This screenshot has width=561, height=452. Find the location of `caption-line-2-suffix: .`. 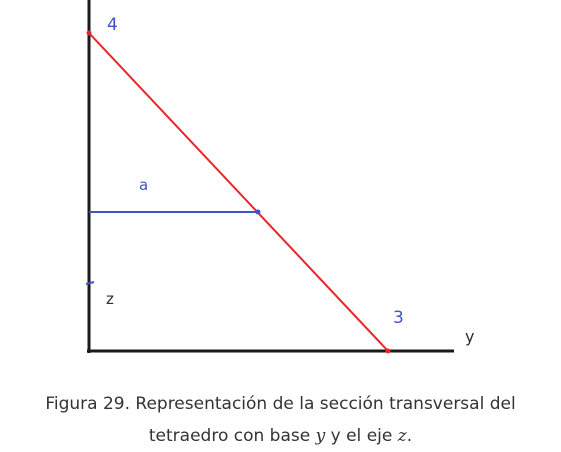

caption-line-2-suffix: . is located at coordinates (409, 436).